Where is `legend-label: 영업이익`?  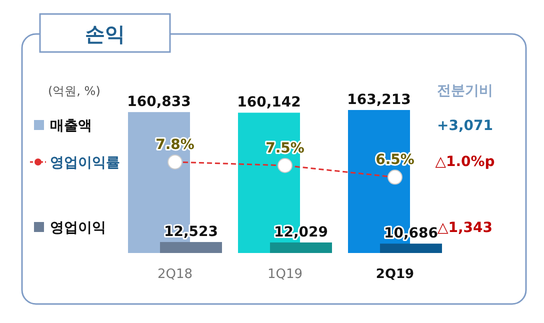 legend-label: 영업이익 is located at coordinates (78, 228).